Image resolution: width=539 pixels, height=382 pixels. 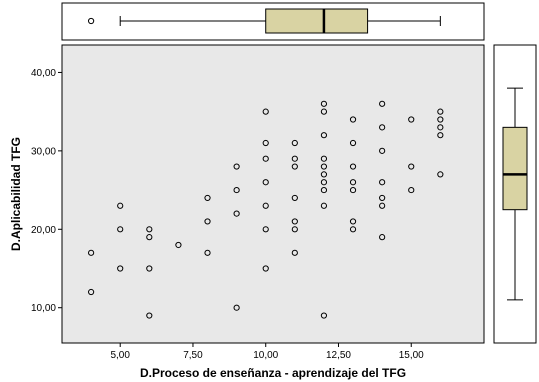 What do you see at coordinates (411, 355) in the screenshot?
I see `x-tick-label: 15,00` at bounding box center [411, 355].